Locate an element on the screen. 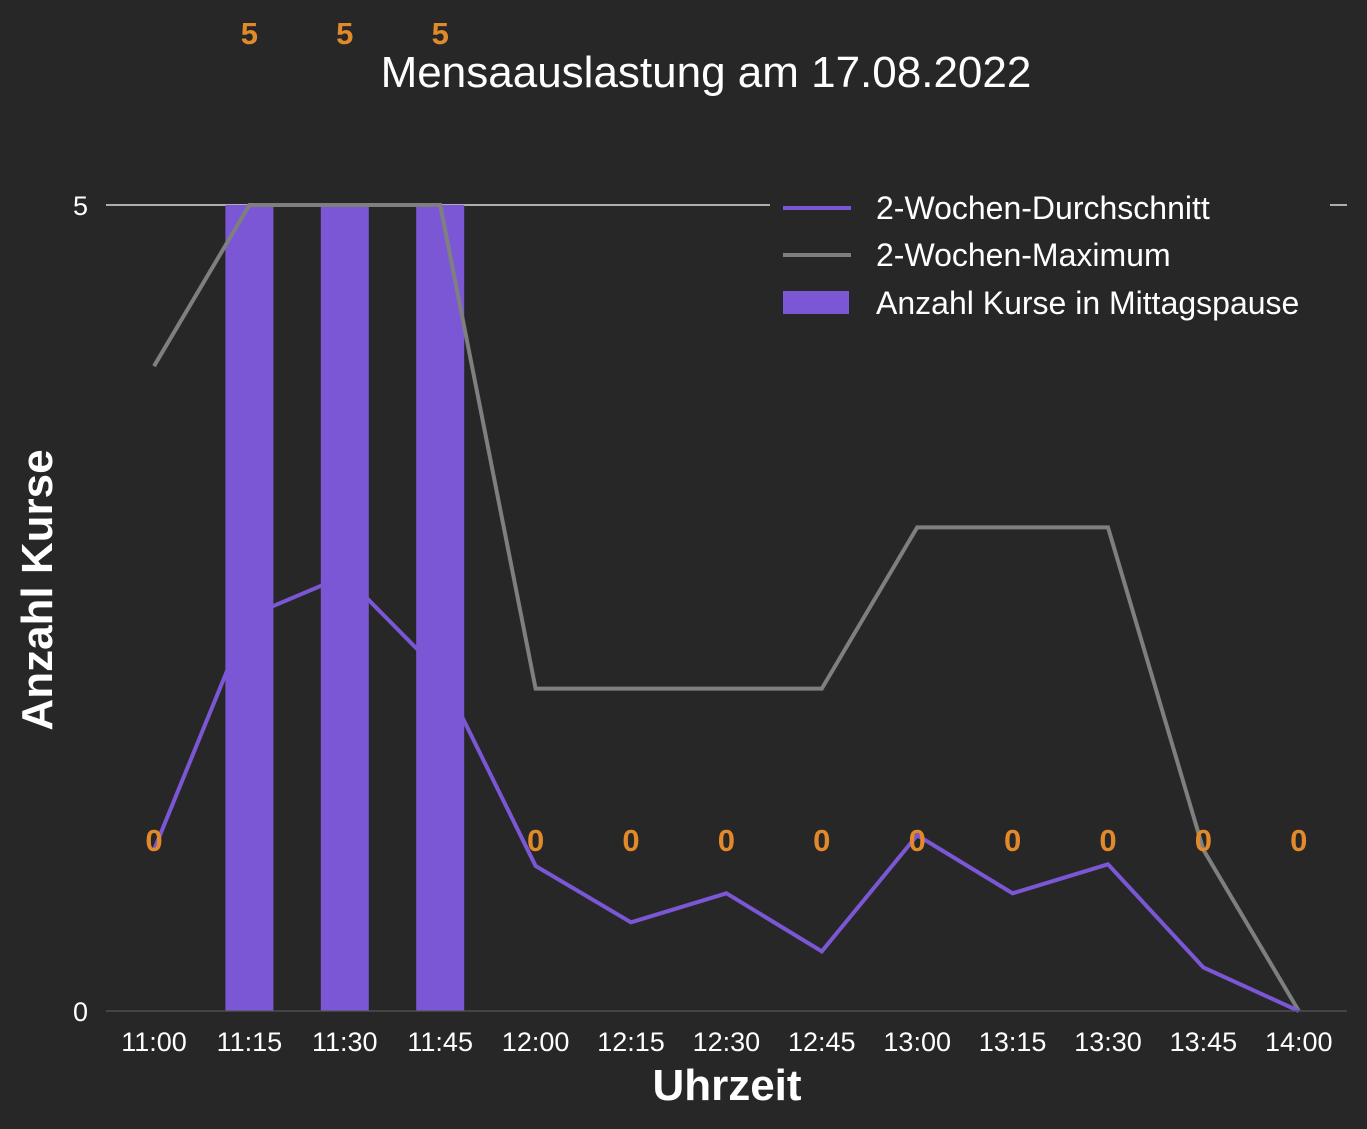 This screenshot has height=1129, width=1367. x-axis-title: Uhrzeit is located at coordinates (726, 1085).